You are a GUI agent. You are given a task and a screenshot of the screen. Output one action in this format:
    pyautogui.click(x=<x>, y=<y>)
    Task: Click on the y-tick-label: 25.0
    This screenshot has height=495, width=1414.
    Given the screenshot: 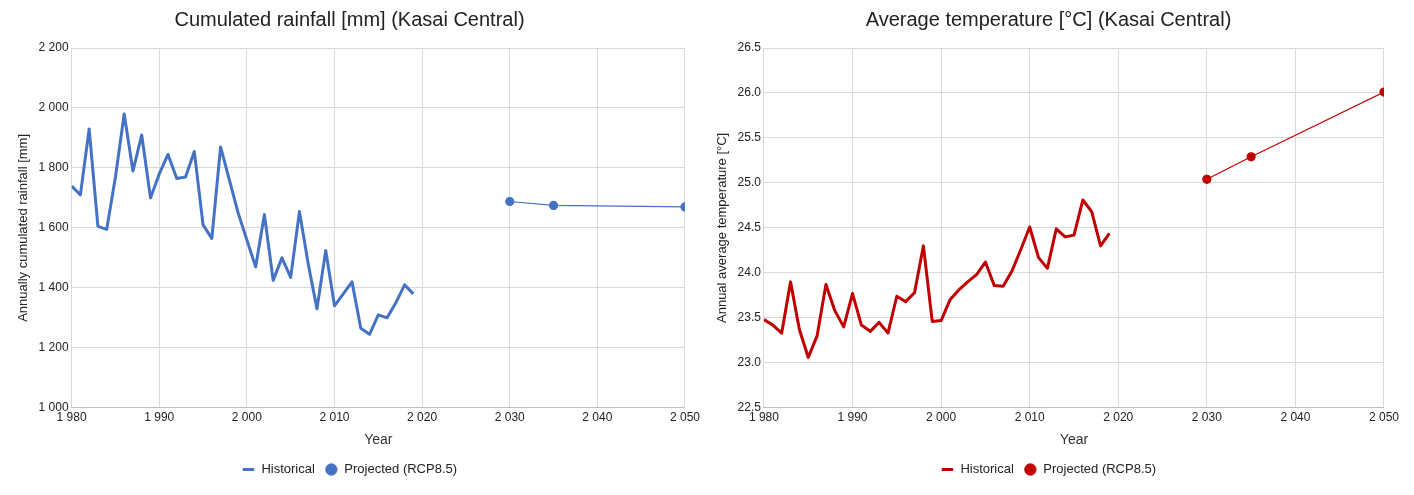 What is the action you would take?
    pyautogui.click(x=749, y=182)
    